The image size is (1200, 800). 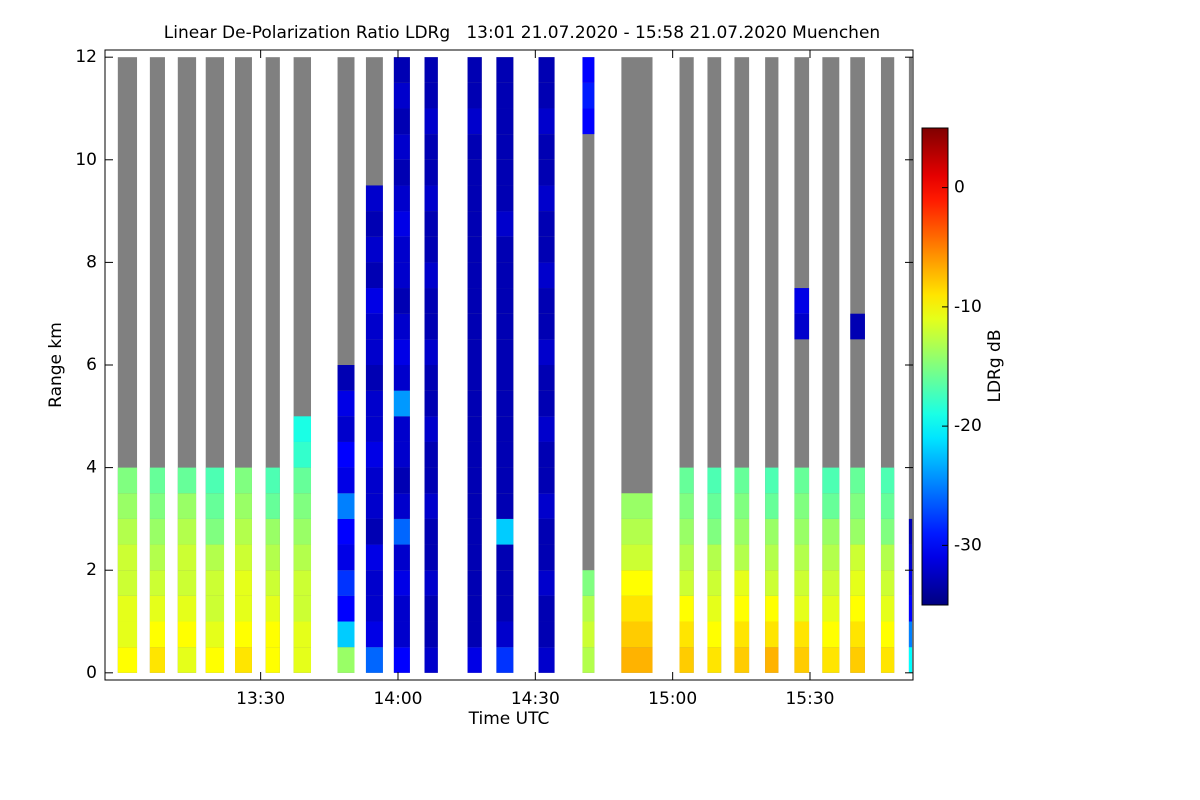 I want to click on y-tick-label: 0, so click(x=91, y=673).